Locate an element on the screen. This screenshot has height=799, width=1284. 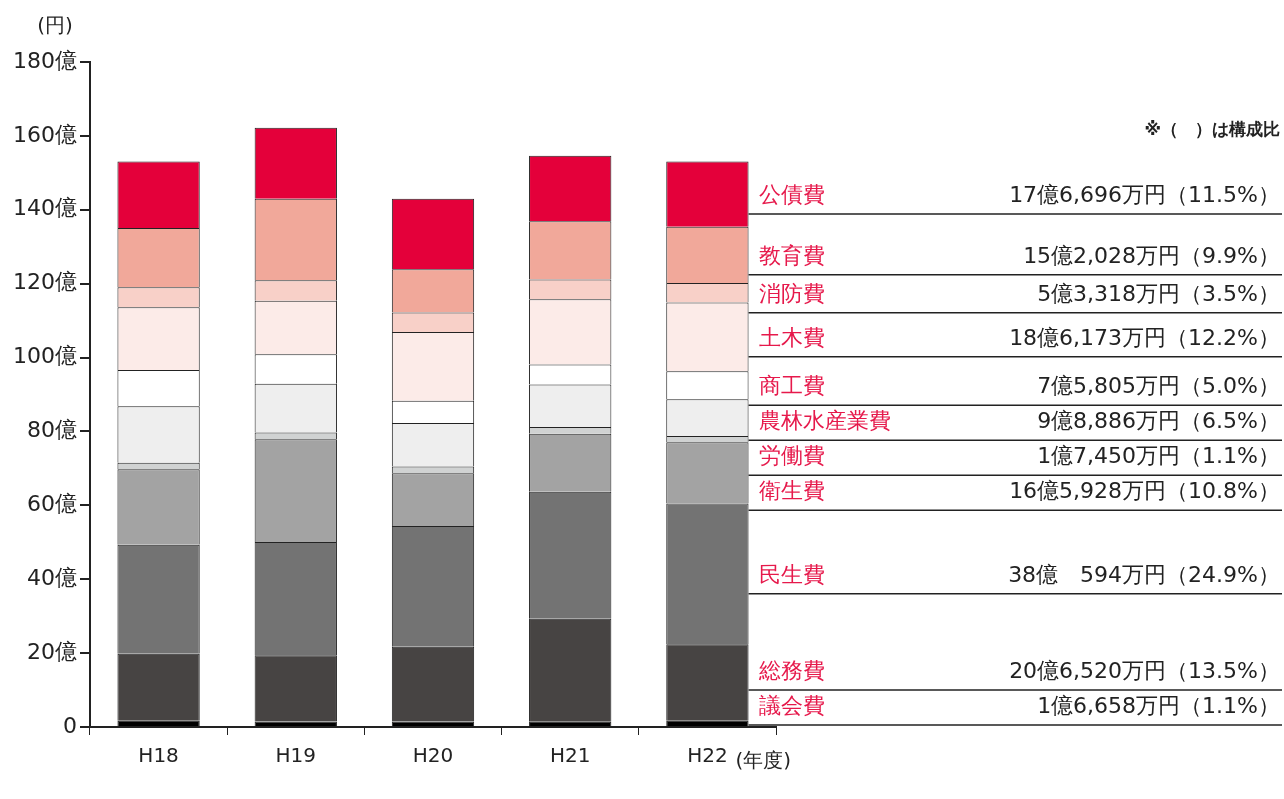
x-tick-label: H19 is located at coordinates (296, 755).